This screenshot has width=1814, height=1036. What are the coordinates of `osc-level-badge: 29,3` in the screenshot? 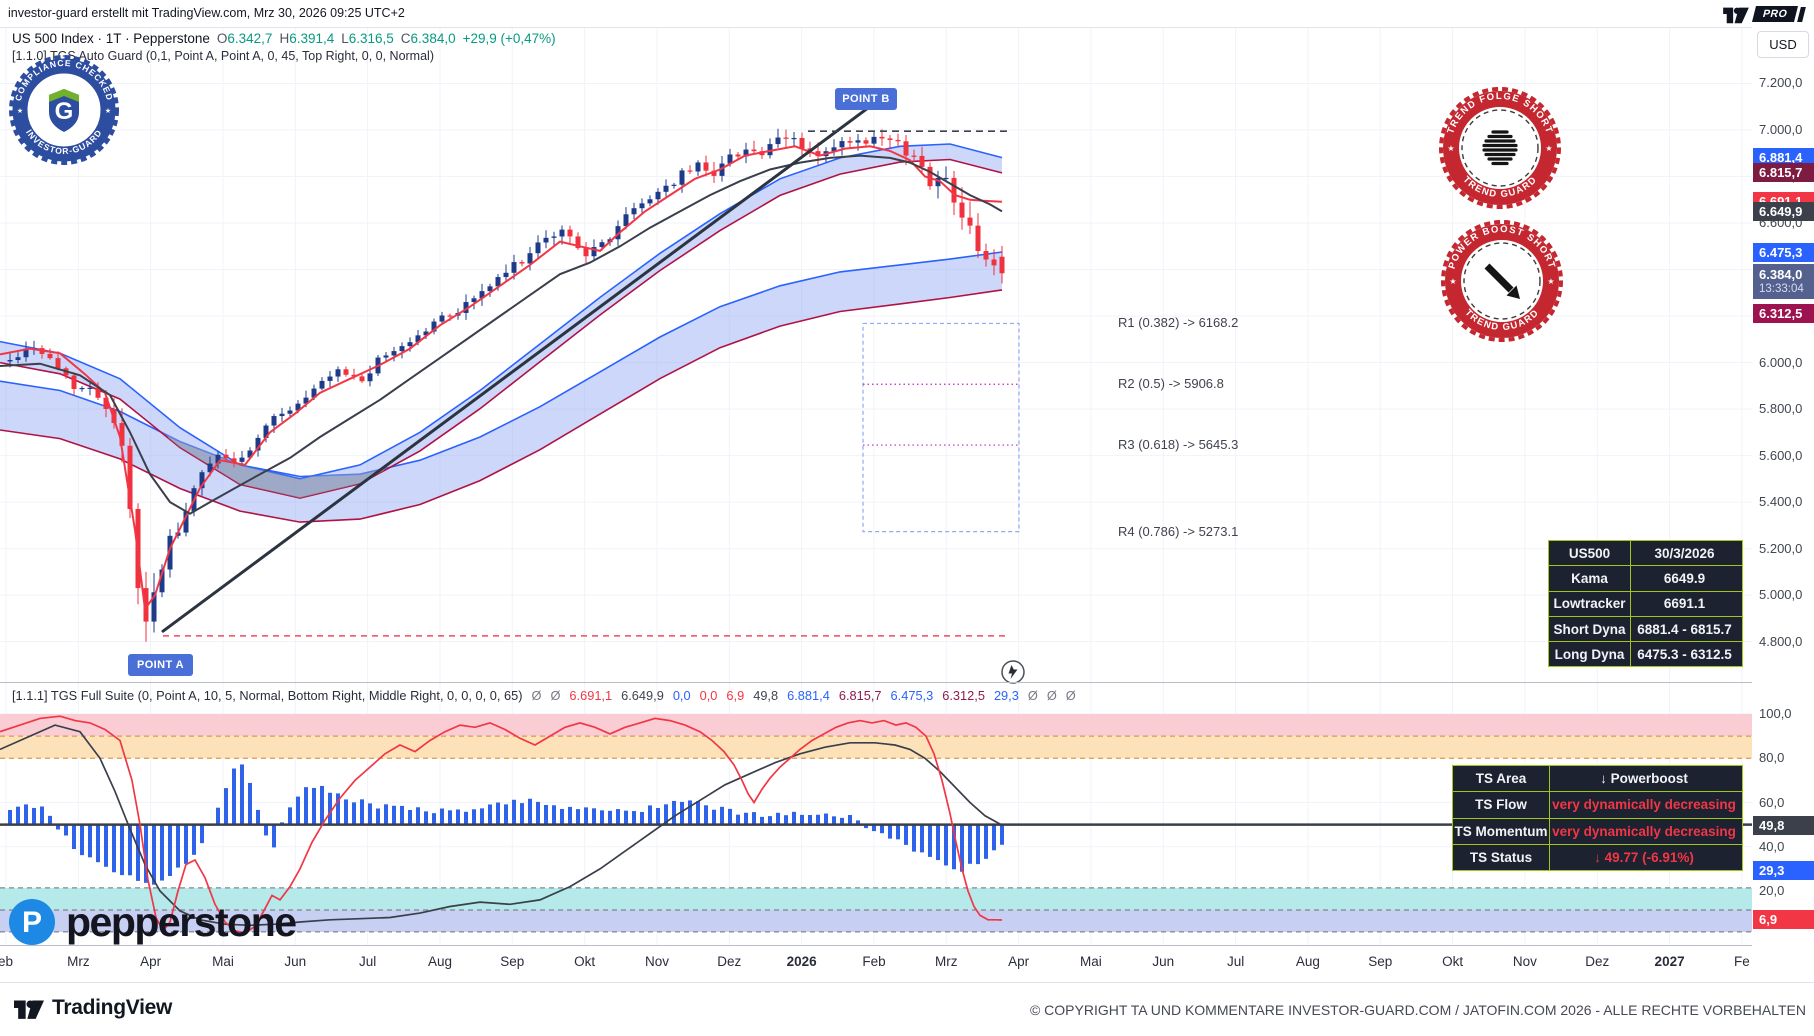 It's located at (1783, 870).